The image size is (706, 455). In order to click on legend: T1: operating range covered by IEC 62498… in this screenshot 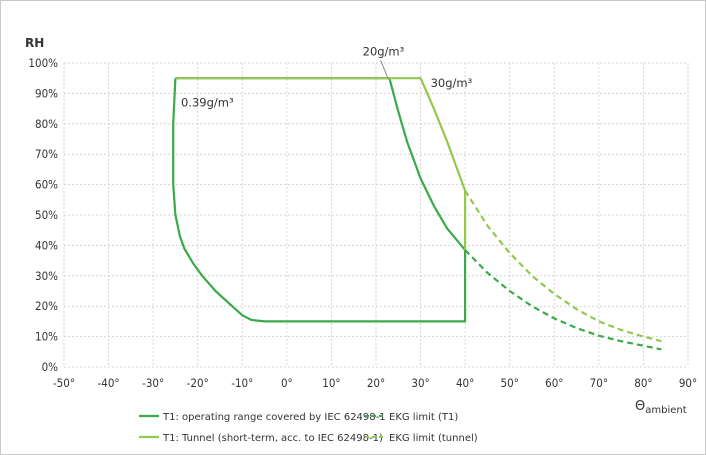, I will do `click(308, 428)`.